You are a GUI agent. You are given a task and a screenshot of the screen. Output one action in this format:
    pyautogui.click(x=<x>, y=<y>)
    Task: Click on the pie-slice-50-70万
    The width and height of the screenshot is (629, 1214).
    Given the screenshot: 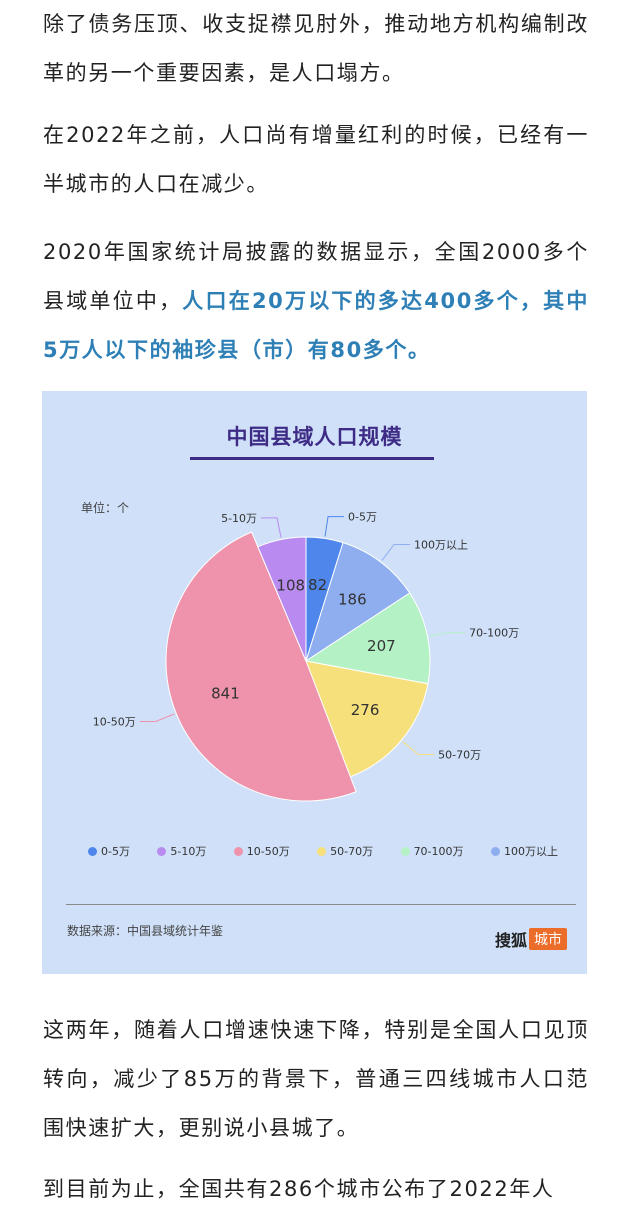 What is the action you would take?
    pyautogui.click(x=367, y=719)
    